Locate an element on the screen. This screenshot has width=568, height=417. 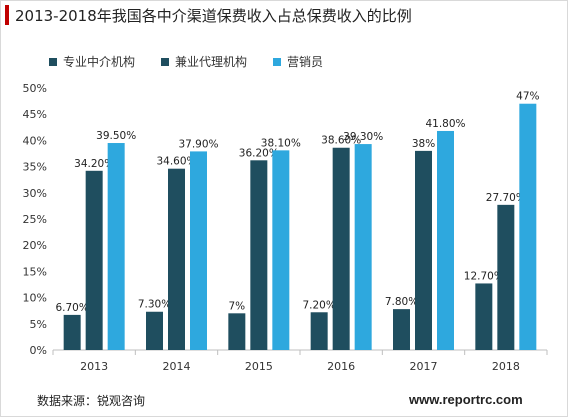
data-label: 7.20% is located at coordinates (318, 305).